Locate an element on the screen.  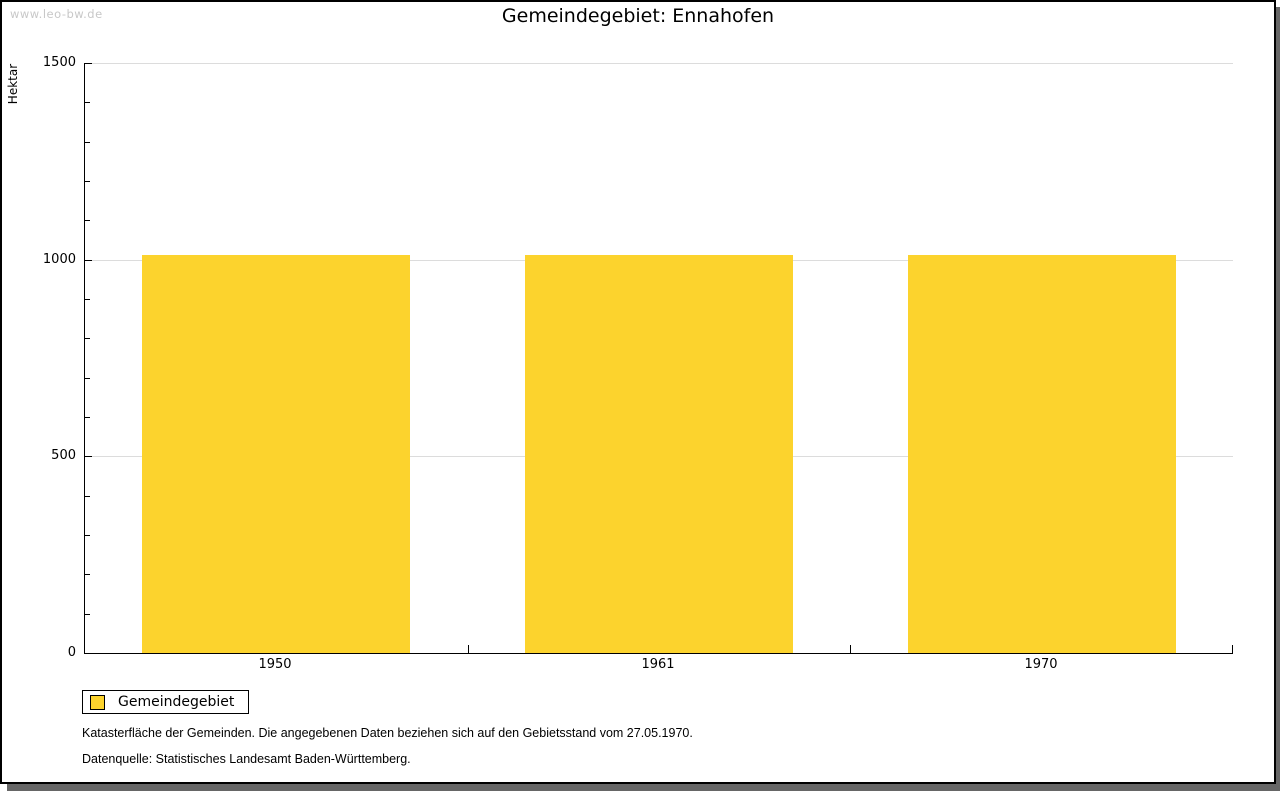
legend: Gemeindegebiet is located at coordinates (166, 702).